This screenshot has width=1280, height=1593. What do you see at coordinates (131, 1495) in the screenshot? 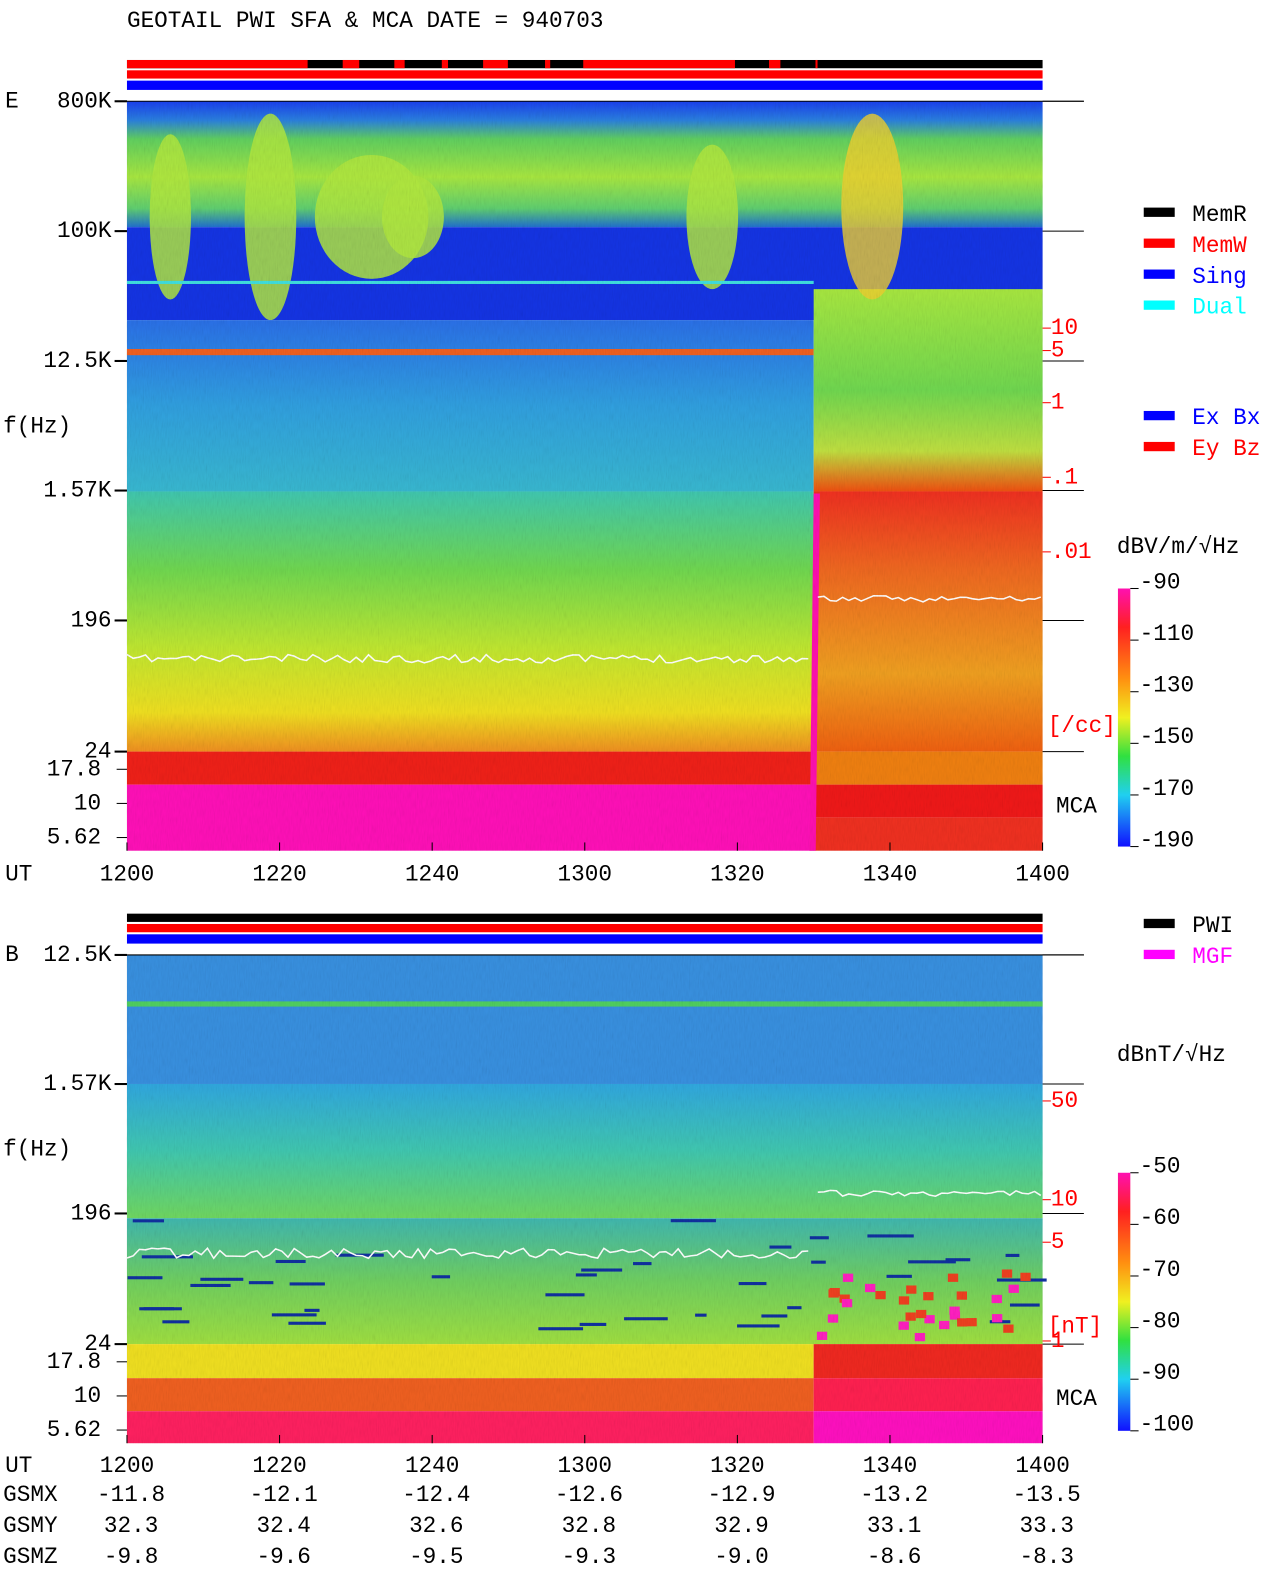
I see `orbit-value: -11.8` at bounding box center [131, 1495].